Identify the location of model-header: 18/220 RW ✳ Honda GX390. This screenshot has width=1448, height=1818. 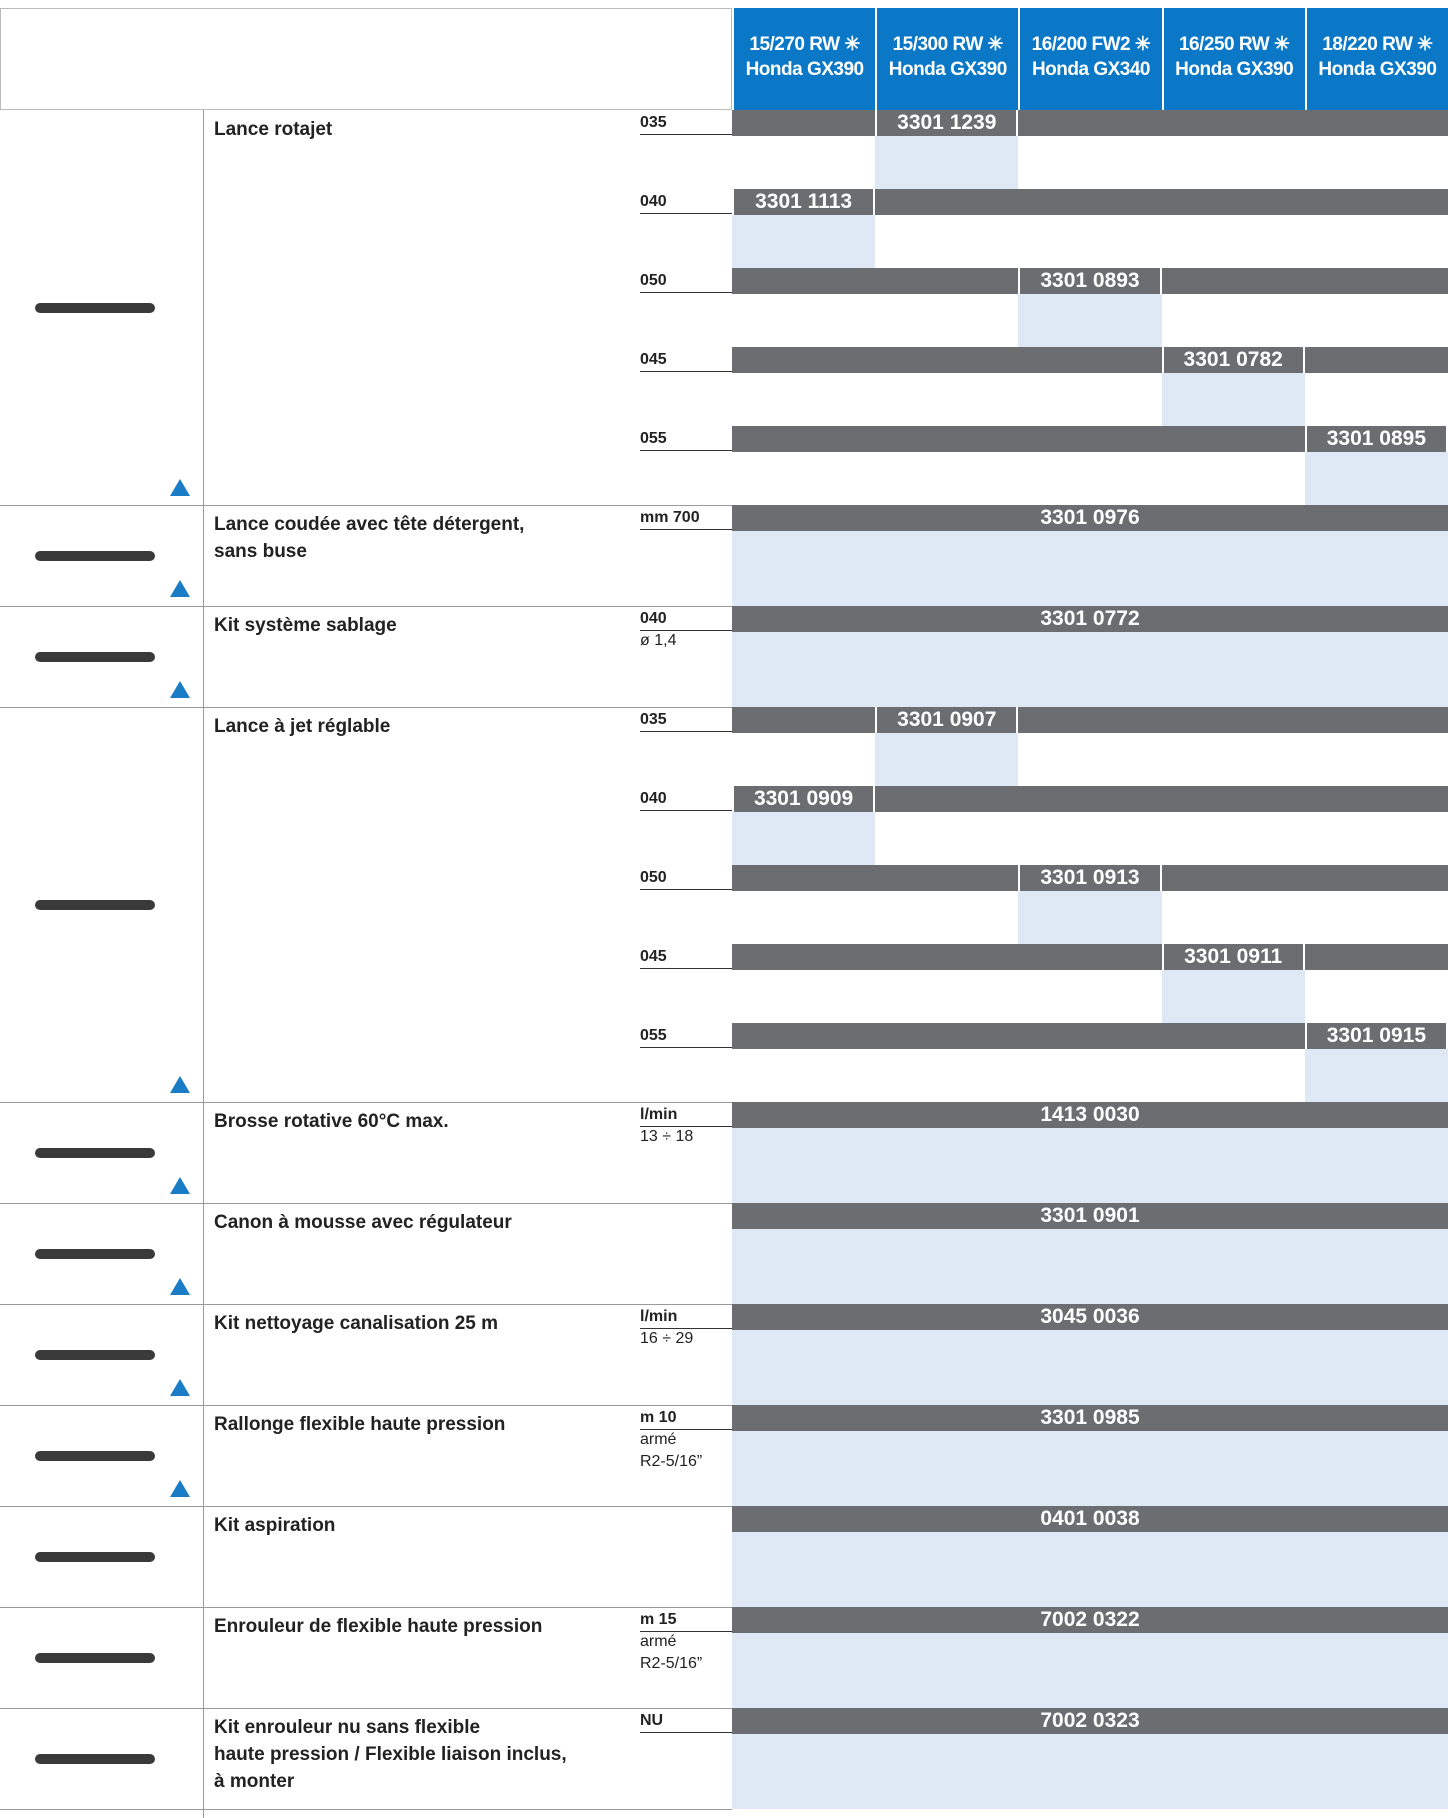
(1376, 59).